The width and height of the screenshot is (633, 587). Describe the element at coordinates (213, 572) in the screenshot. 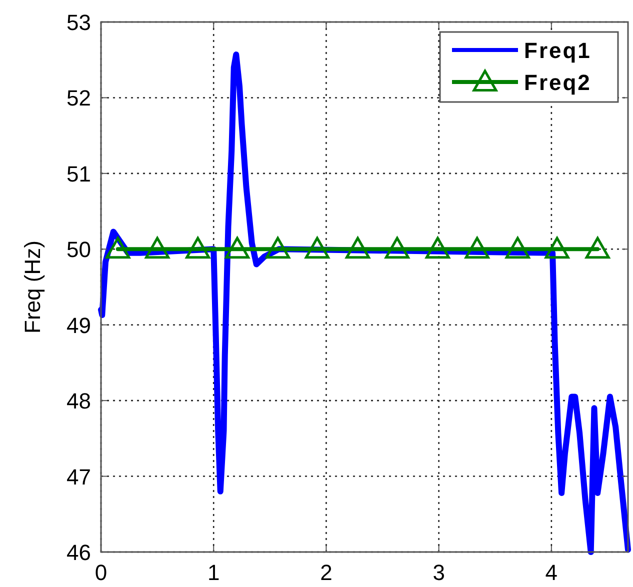

I see `x-tick-label: 1` at that location.